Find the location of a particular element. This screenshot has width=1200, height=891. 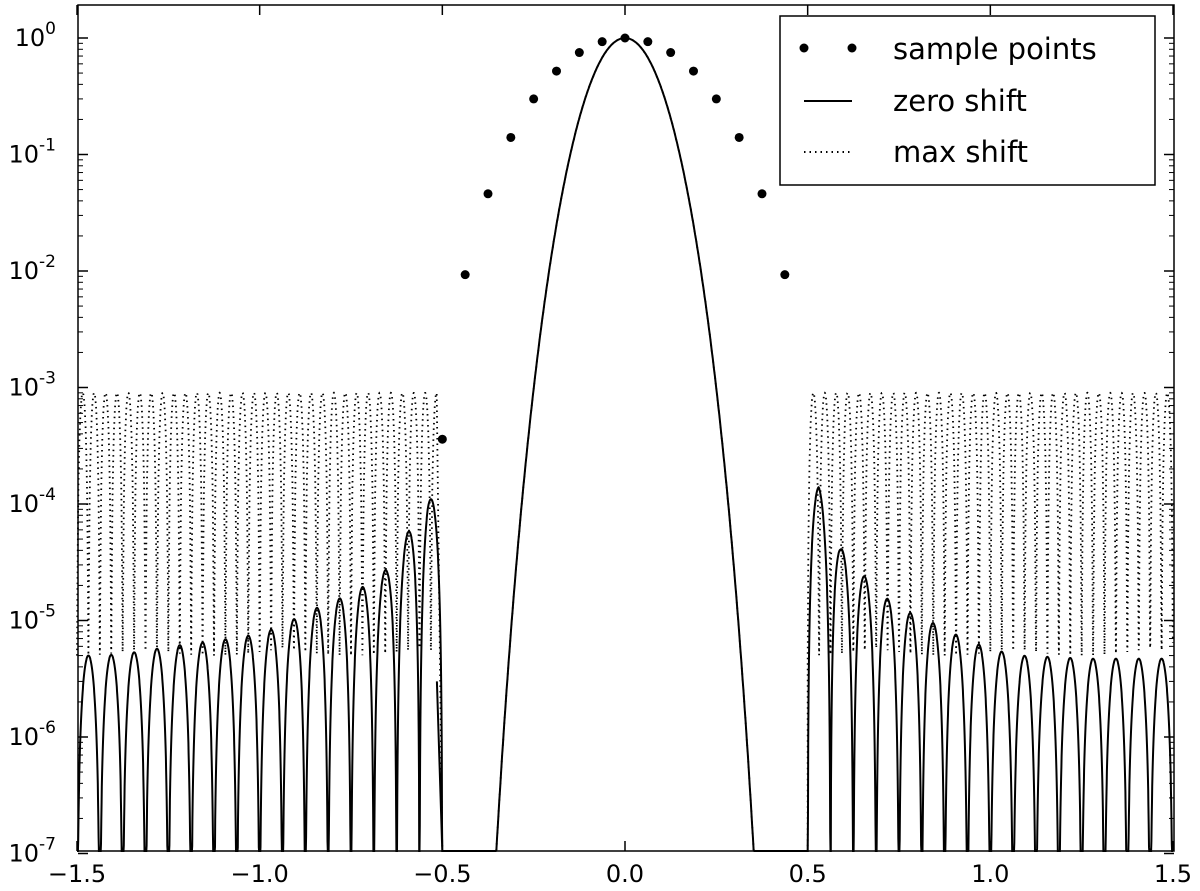

y-tick-label: 10⁻¹ is located at coordinates (33, 152).